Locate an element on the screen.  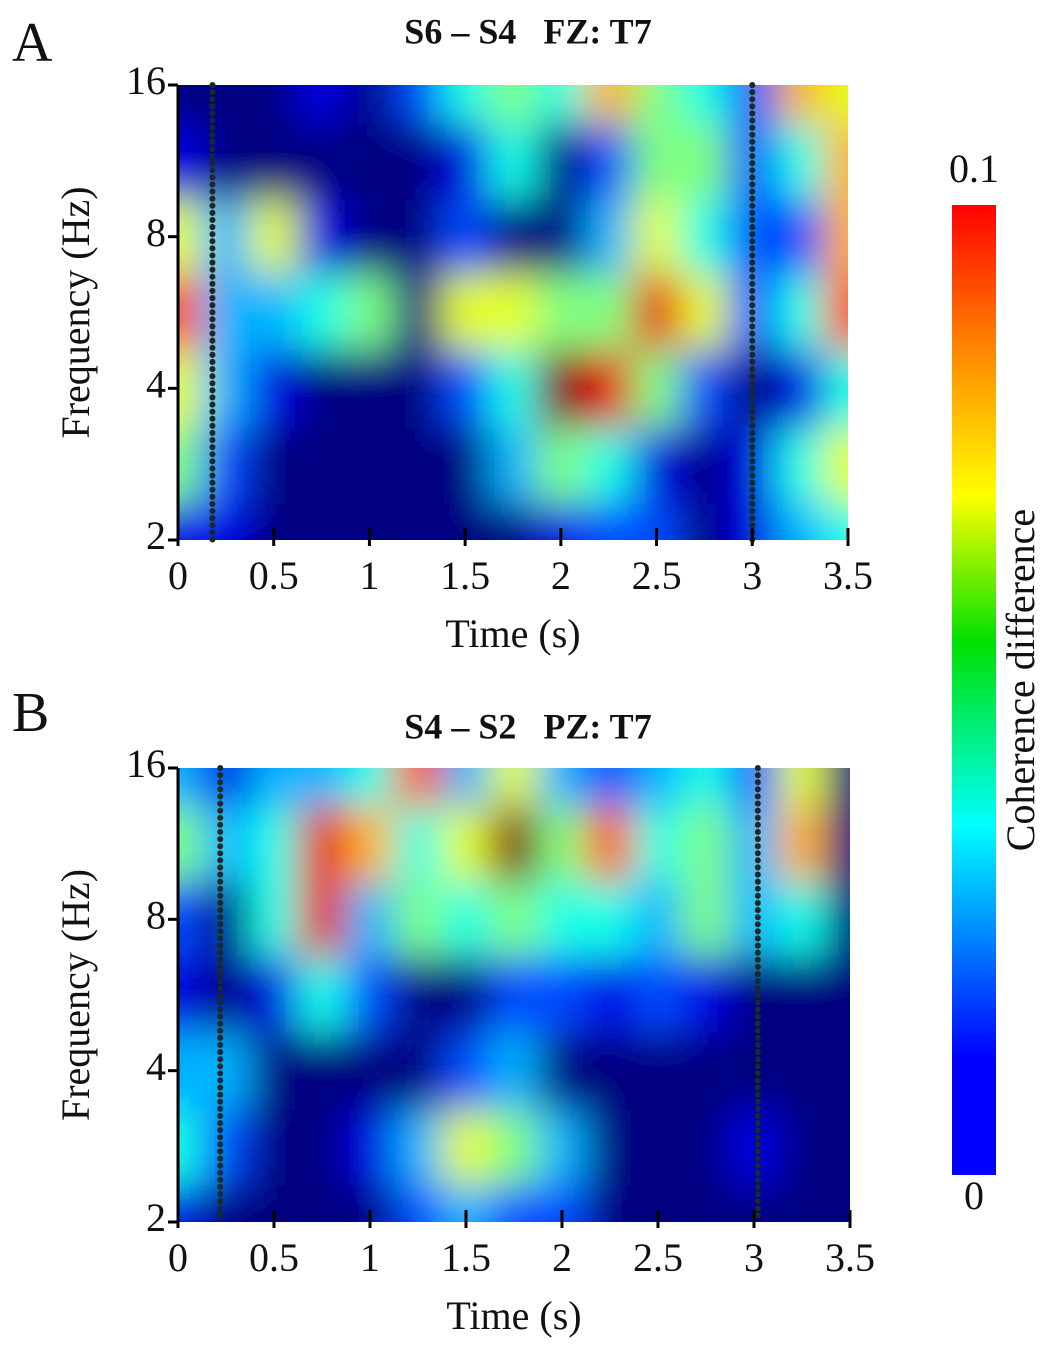
x-tick-label: 3.5 is located at coordinates (850, 1257).